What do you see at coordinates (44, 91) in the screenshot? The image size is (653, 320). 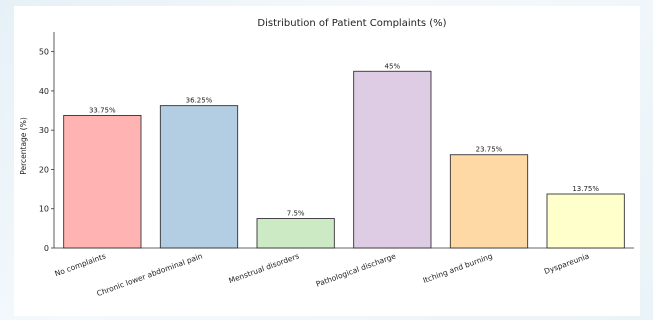 I see `y-tick-label: 40` at bounding box center [44, 91].